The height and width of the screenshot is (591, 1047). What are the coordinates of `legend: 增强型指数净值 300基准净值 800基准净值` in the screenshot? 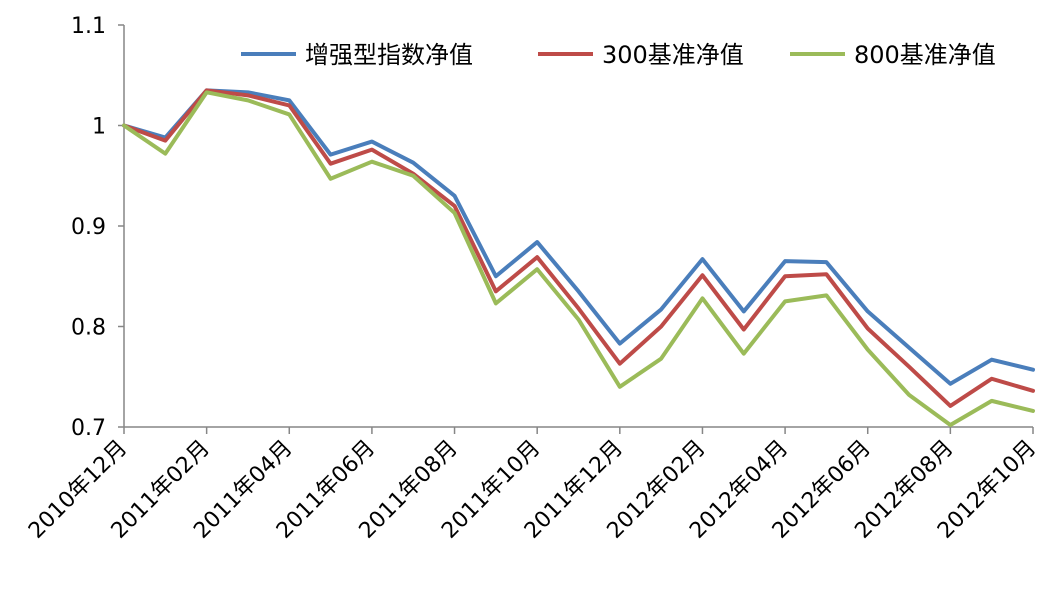 It's located at (618, 55).